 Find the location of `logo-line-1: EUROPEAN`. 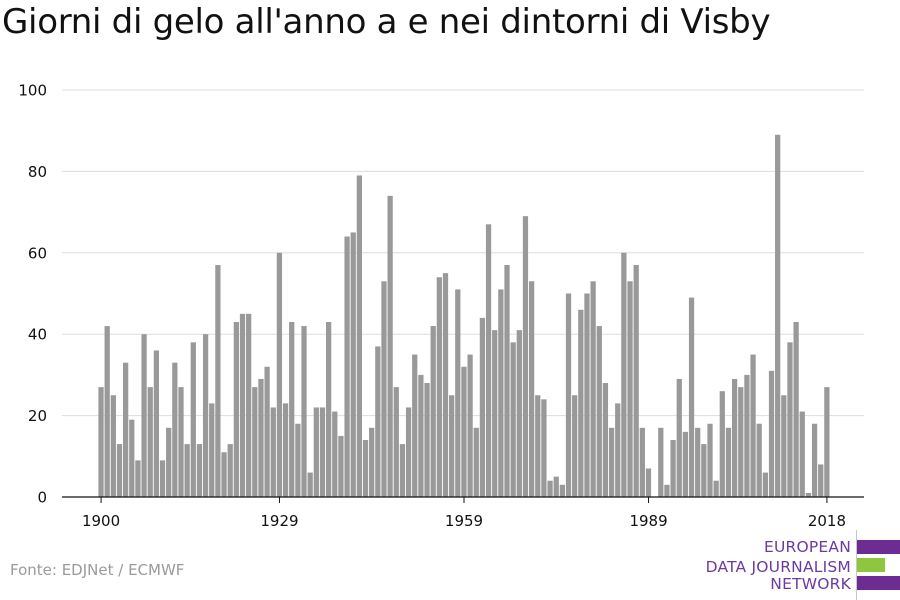

logo-line-1: EUROPEAN is located at coordinates (807, 547).